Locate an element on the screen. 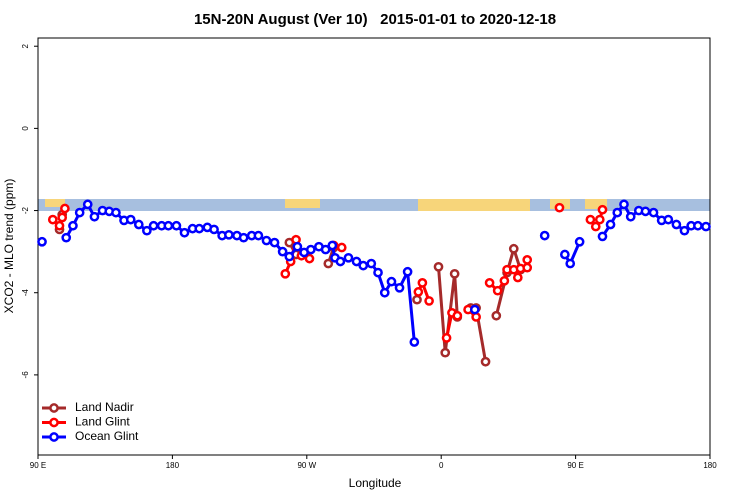 The image size is (750, 500). legend-label: Ocean Glint is located at coordinates (107, 436).